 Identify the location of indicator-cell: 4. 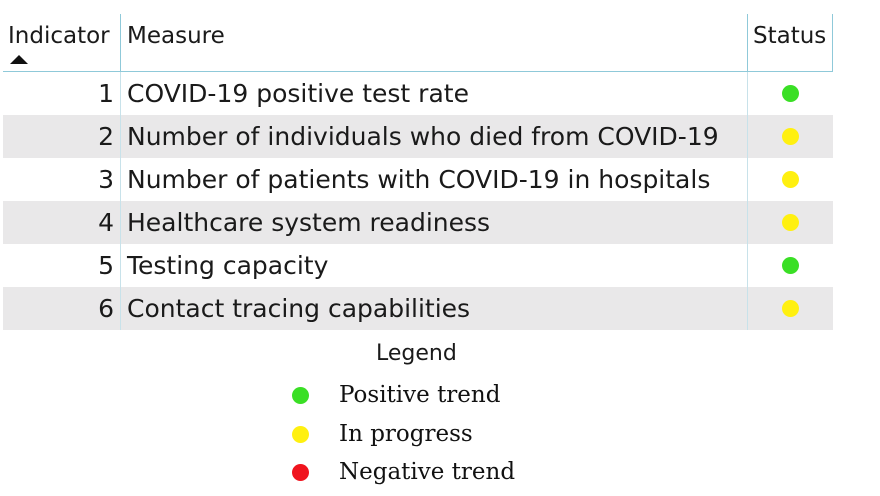
(62, 222).